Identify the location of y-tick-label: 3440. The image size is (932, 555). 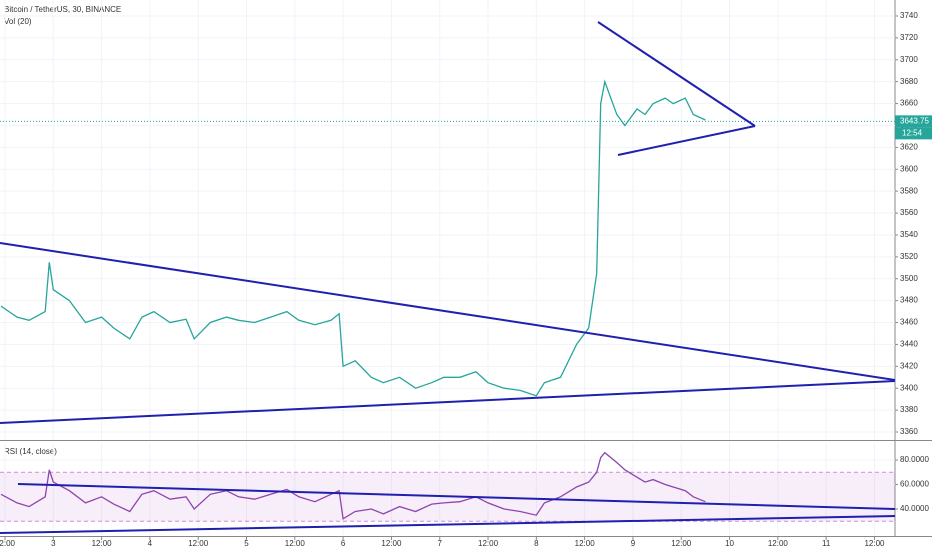
(909, 344).